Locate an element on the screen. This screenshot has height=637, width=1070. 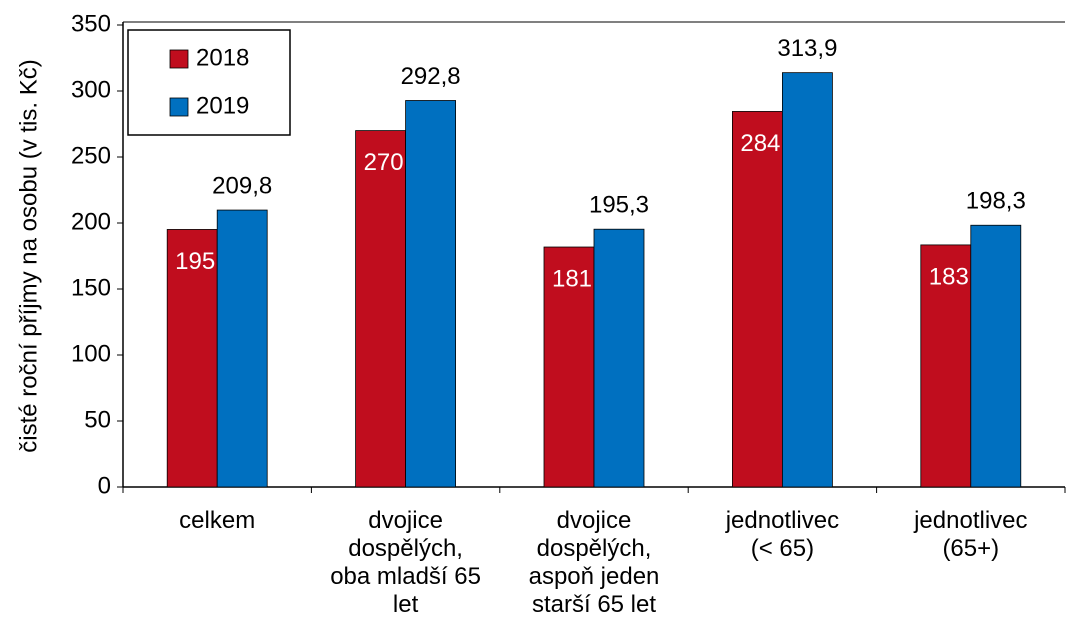
y-axis-label: čisté roční příjmy na osobu (v tis. Kč) is located at coordinates (28, 255).